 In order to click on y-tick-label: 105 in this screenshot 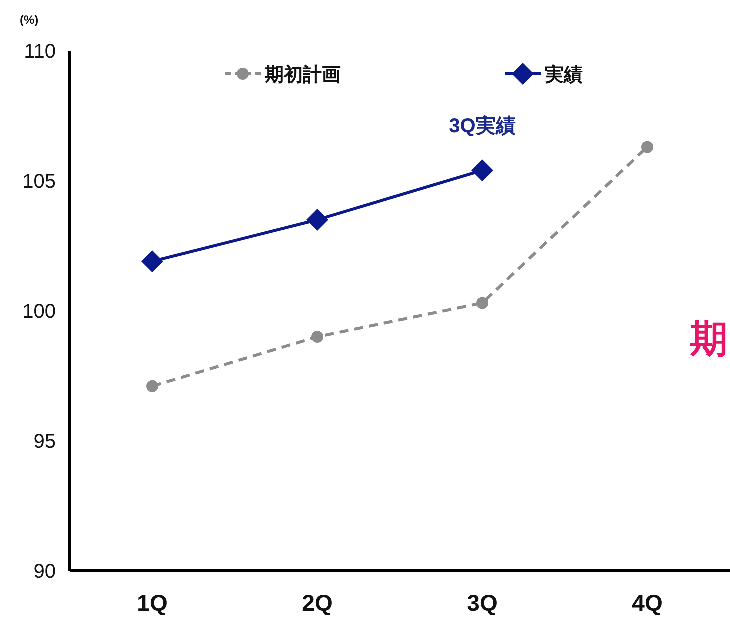, I will do `click(39, 182)`.